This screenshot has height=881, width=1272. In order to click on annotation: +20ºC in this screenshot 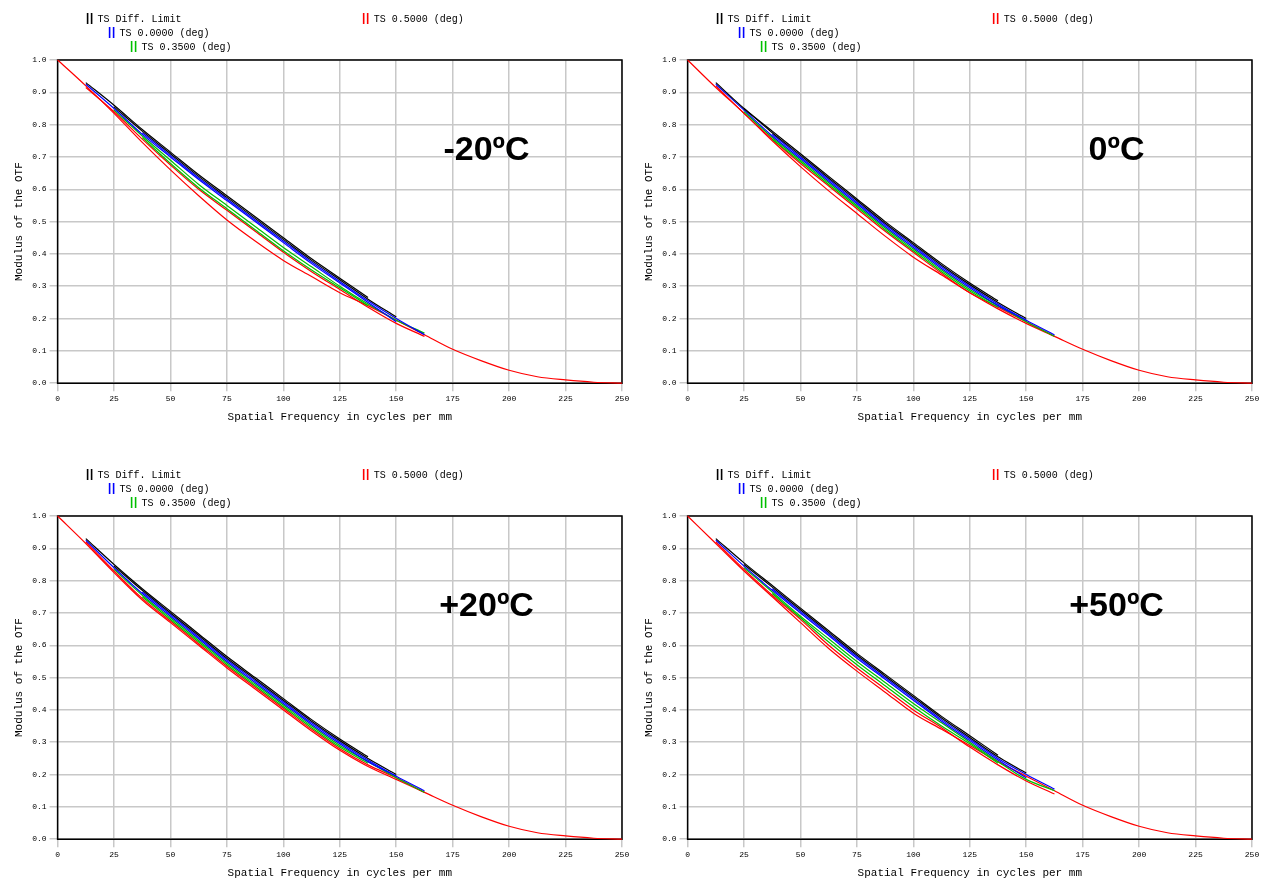, I will do `click(486, 603)`.